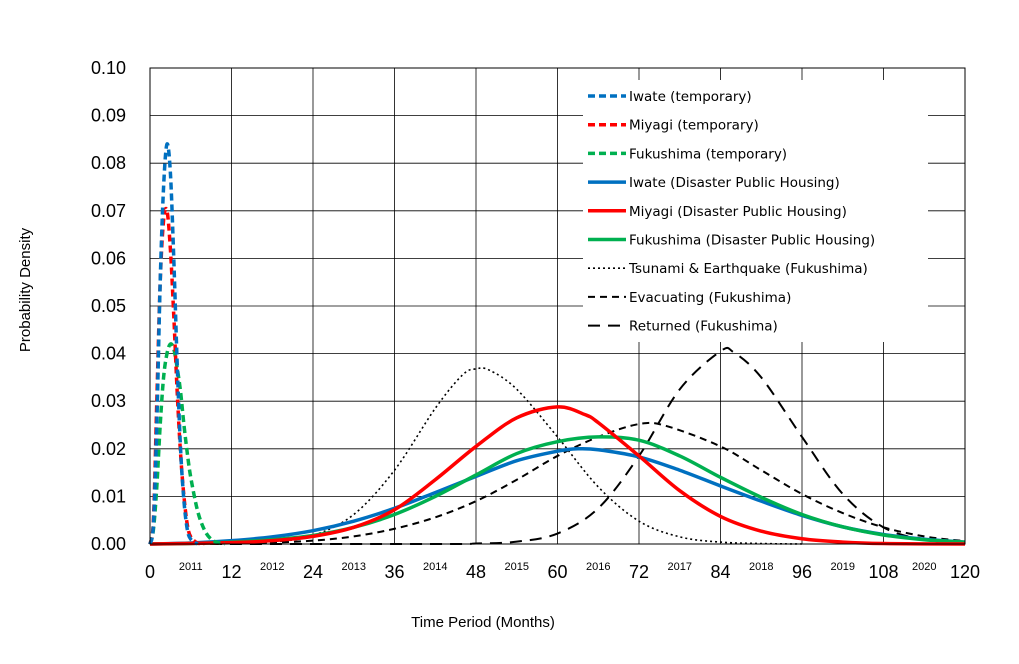 The image size is (1019, 664). I want to click on y-tick-label: 0.08, so click(108, 163).